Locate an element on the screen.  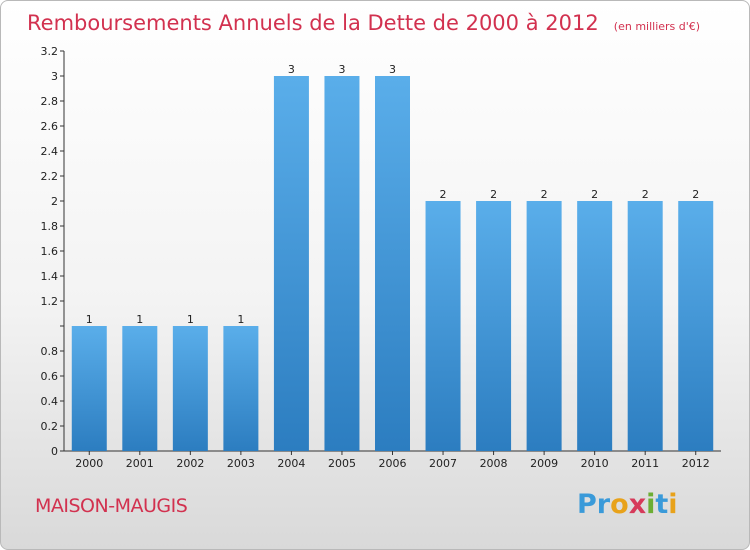
x-tick-label: 2007 is located at coordinates (443, 463).